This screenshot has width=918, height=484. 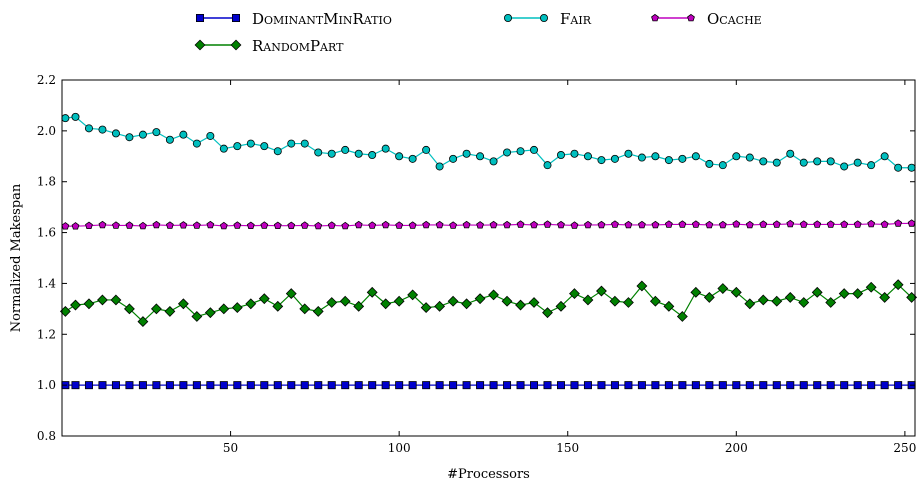 I want to click on legend-label: RandomPart, so click(x=298, y=46).